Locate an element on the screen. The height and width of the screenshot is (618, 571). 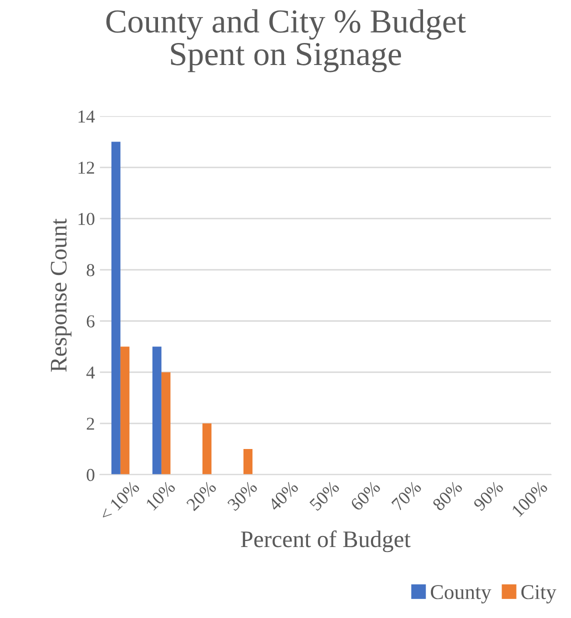
x-tick-label: 40% is located at coordinates (283, 496).